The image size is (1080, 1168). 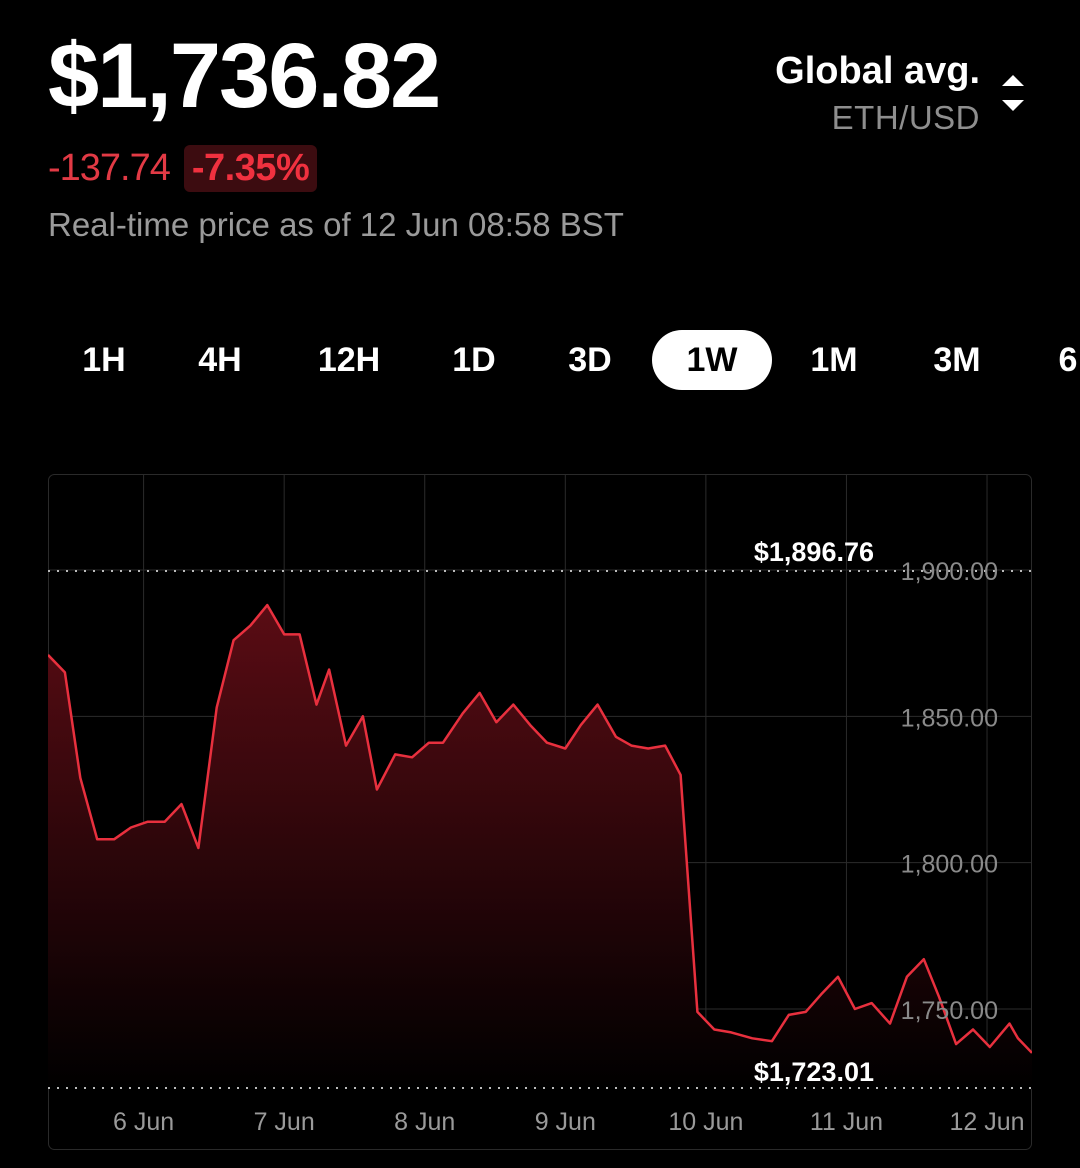 What do you see at coordinates (949, 718) in the screenshot?
I see `y-axis-tick-label: 1,850.00` at bounding box center [949, 718].